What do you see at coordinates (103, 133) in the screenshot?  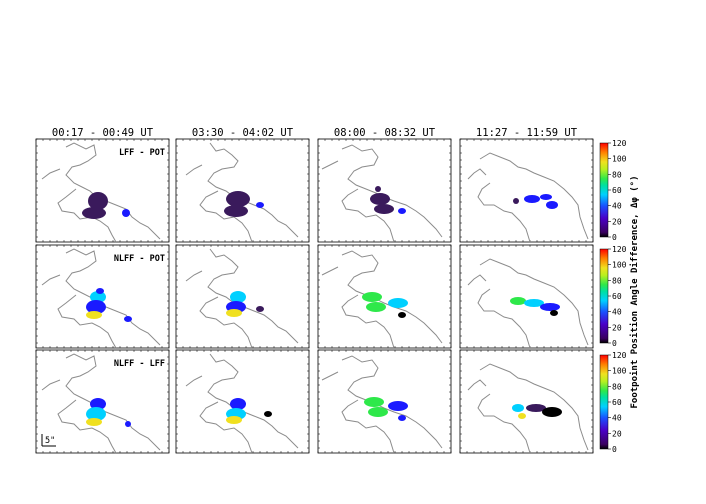 I see `column-title: 00:17 - 00:49 UT` at bounding box center [103, 133].